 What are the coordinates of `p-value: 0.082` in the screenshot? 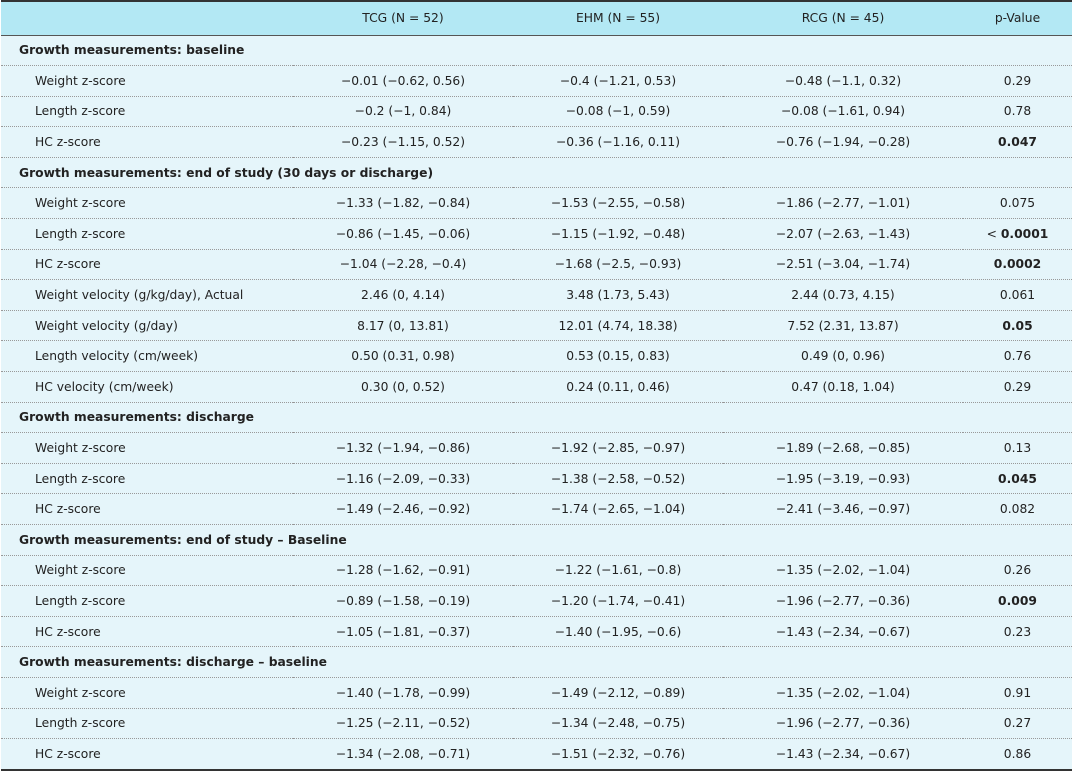 It's located at (1017, 509).